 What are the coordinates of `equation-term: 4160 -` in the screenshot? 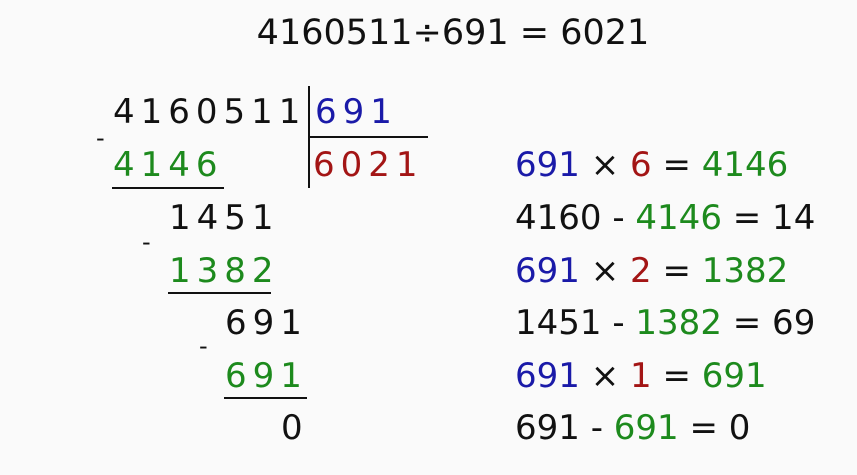 It's located at (575, 218).